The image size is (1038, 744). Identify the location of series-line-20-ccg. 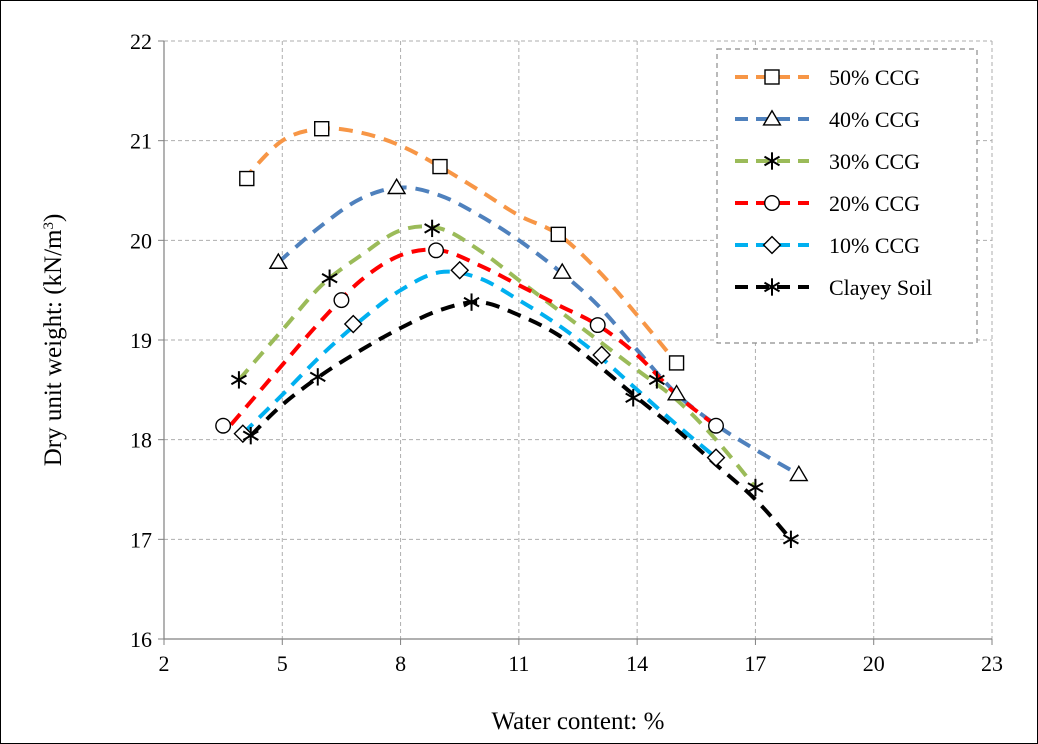
(473, 337).